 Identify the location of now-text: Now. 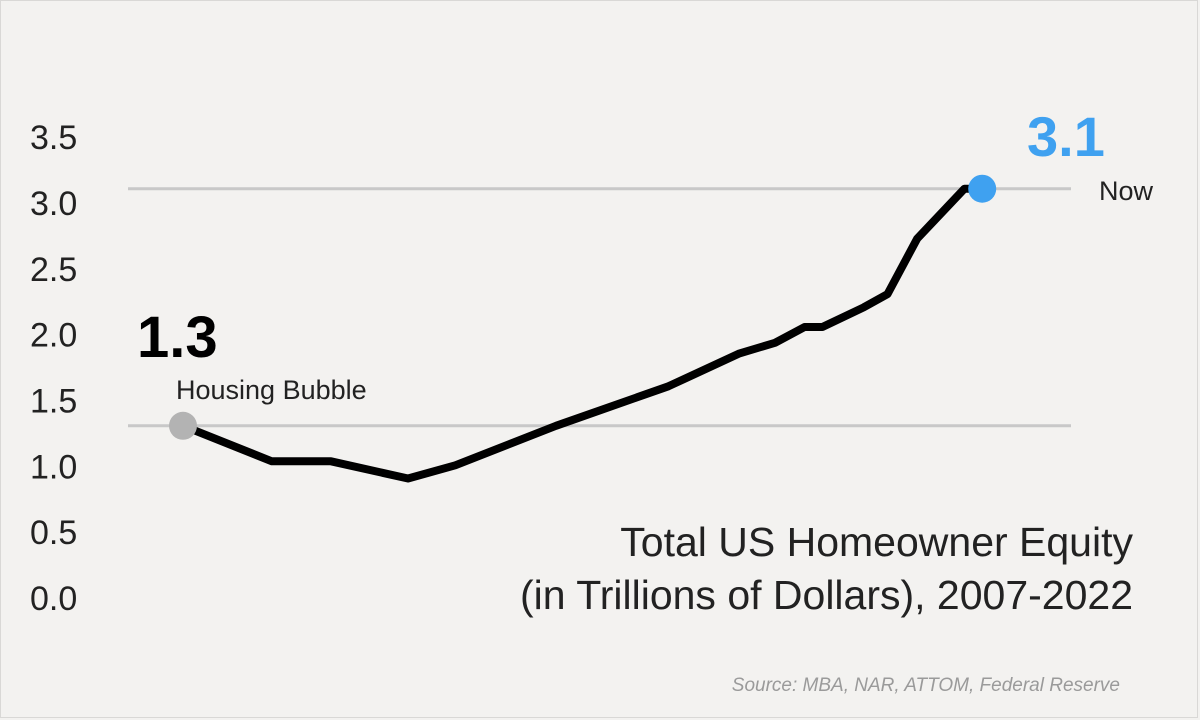
(1126, 191).